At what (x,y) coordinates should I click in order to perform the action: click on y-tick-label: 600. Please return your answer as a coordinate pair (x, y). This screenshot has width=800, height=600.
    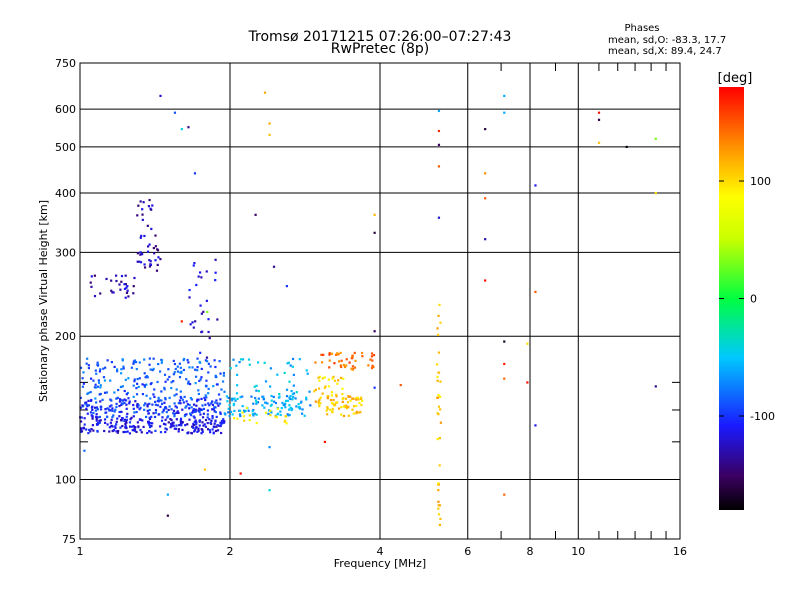
    Looking at the image, I should click on (65, 109).